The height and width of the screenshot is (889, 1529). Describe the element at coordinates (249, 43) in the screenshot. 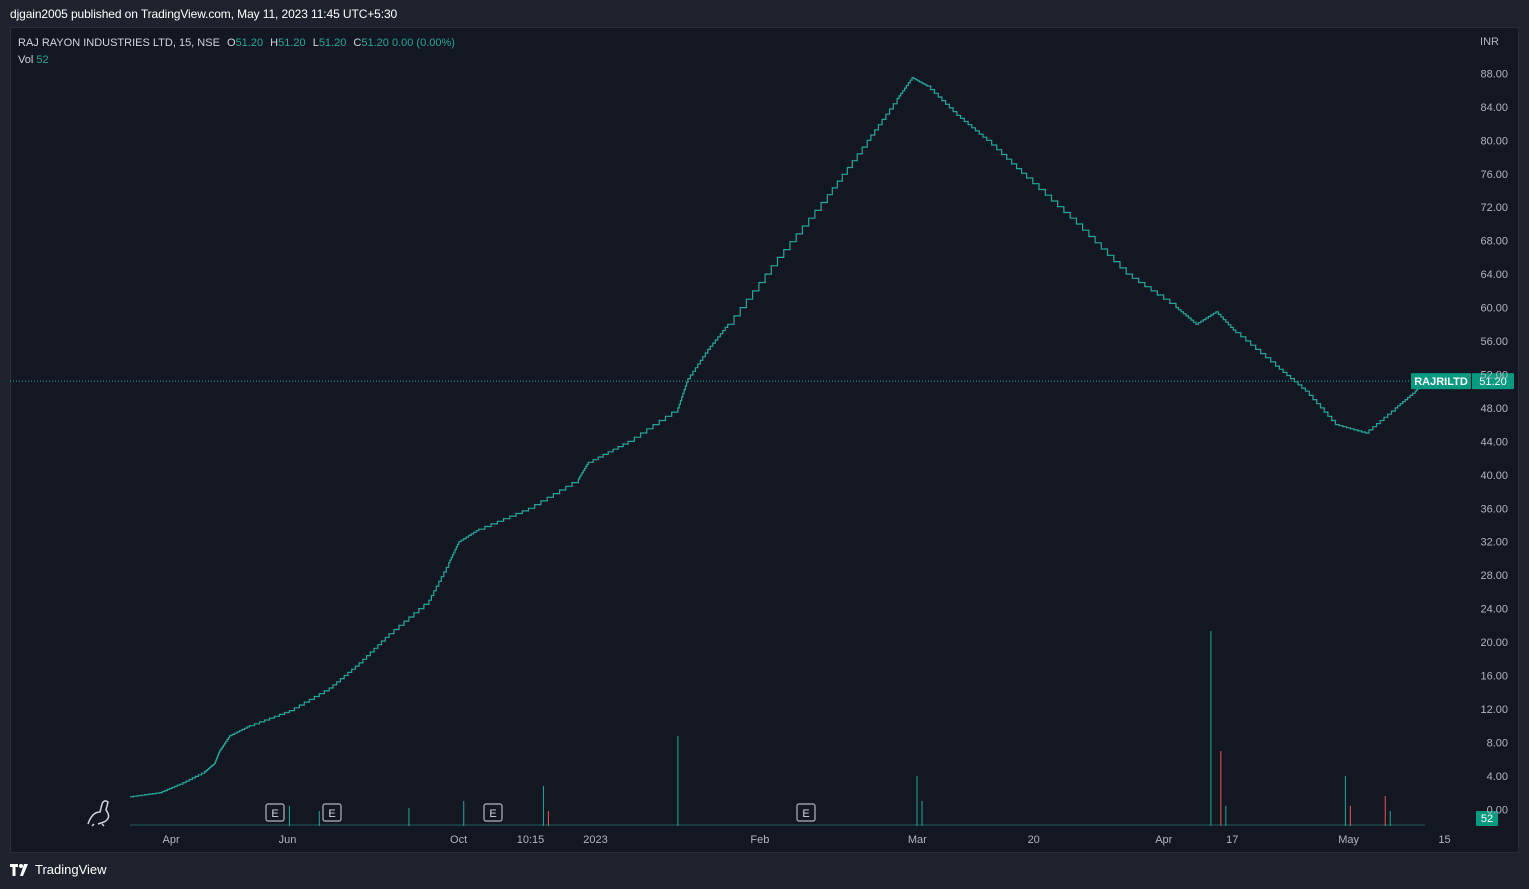

I see `legend-open-value: 51.20` at that location.